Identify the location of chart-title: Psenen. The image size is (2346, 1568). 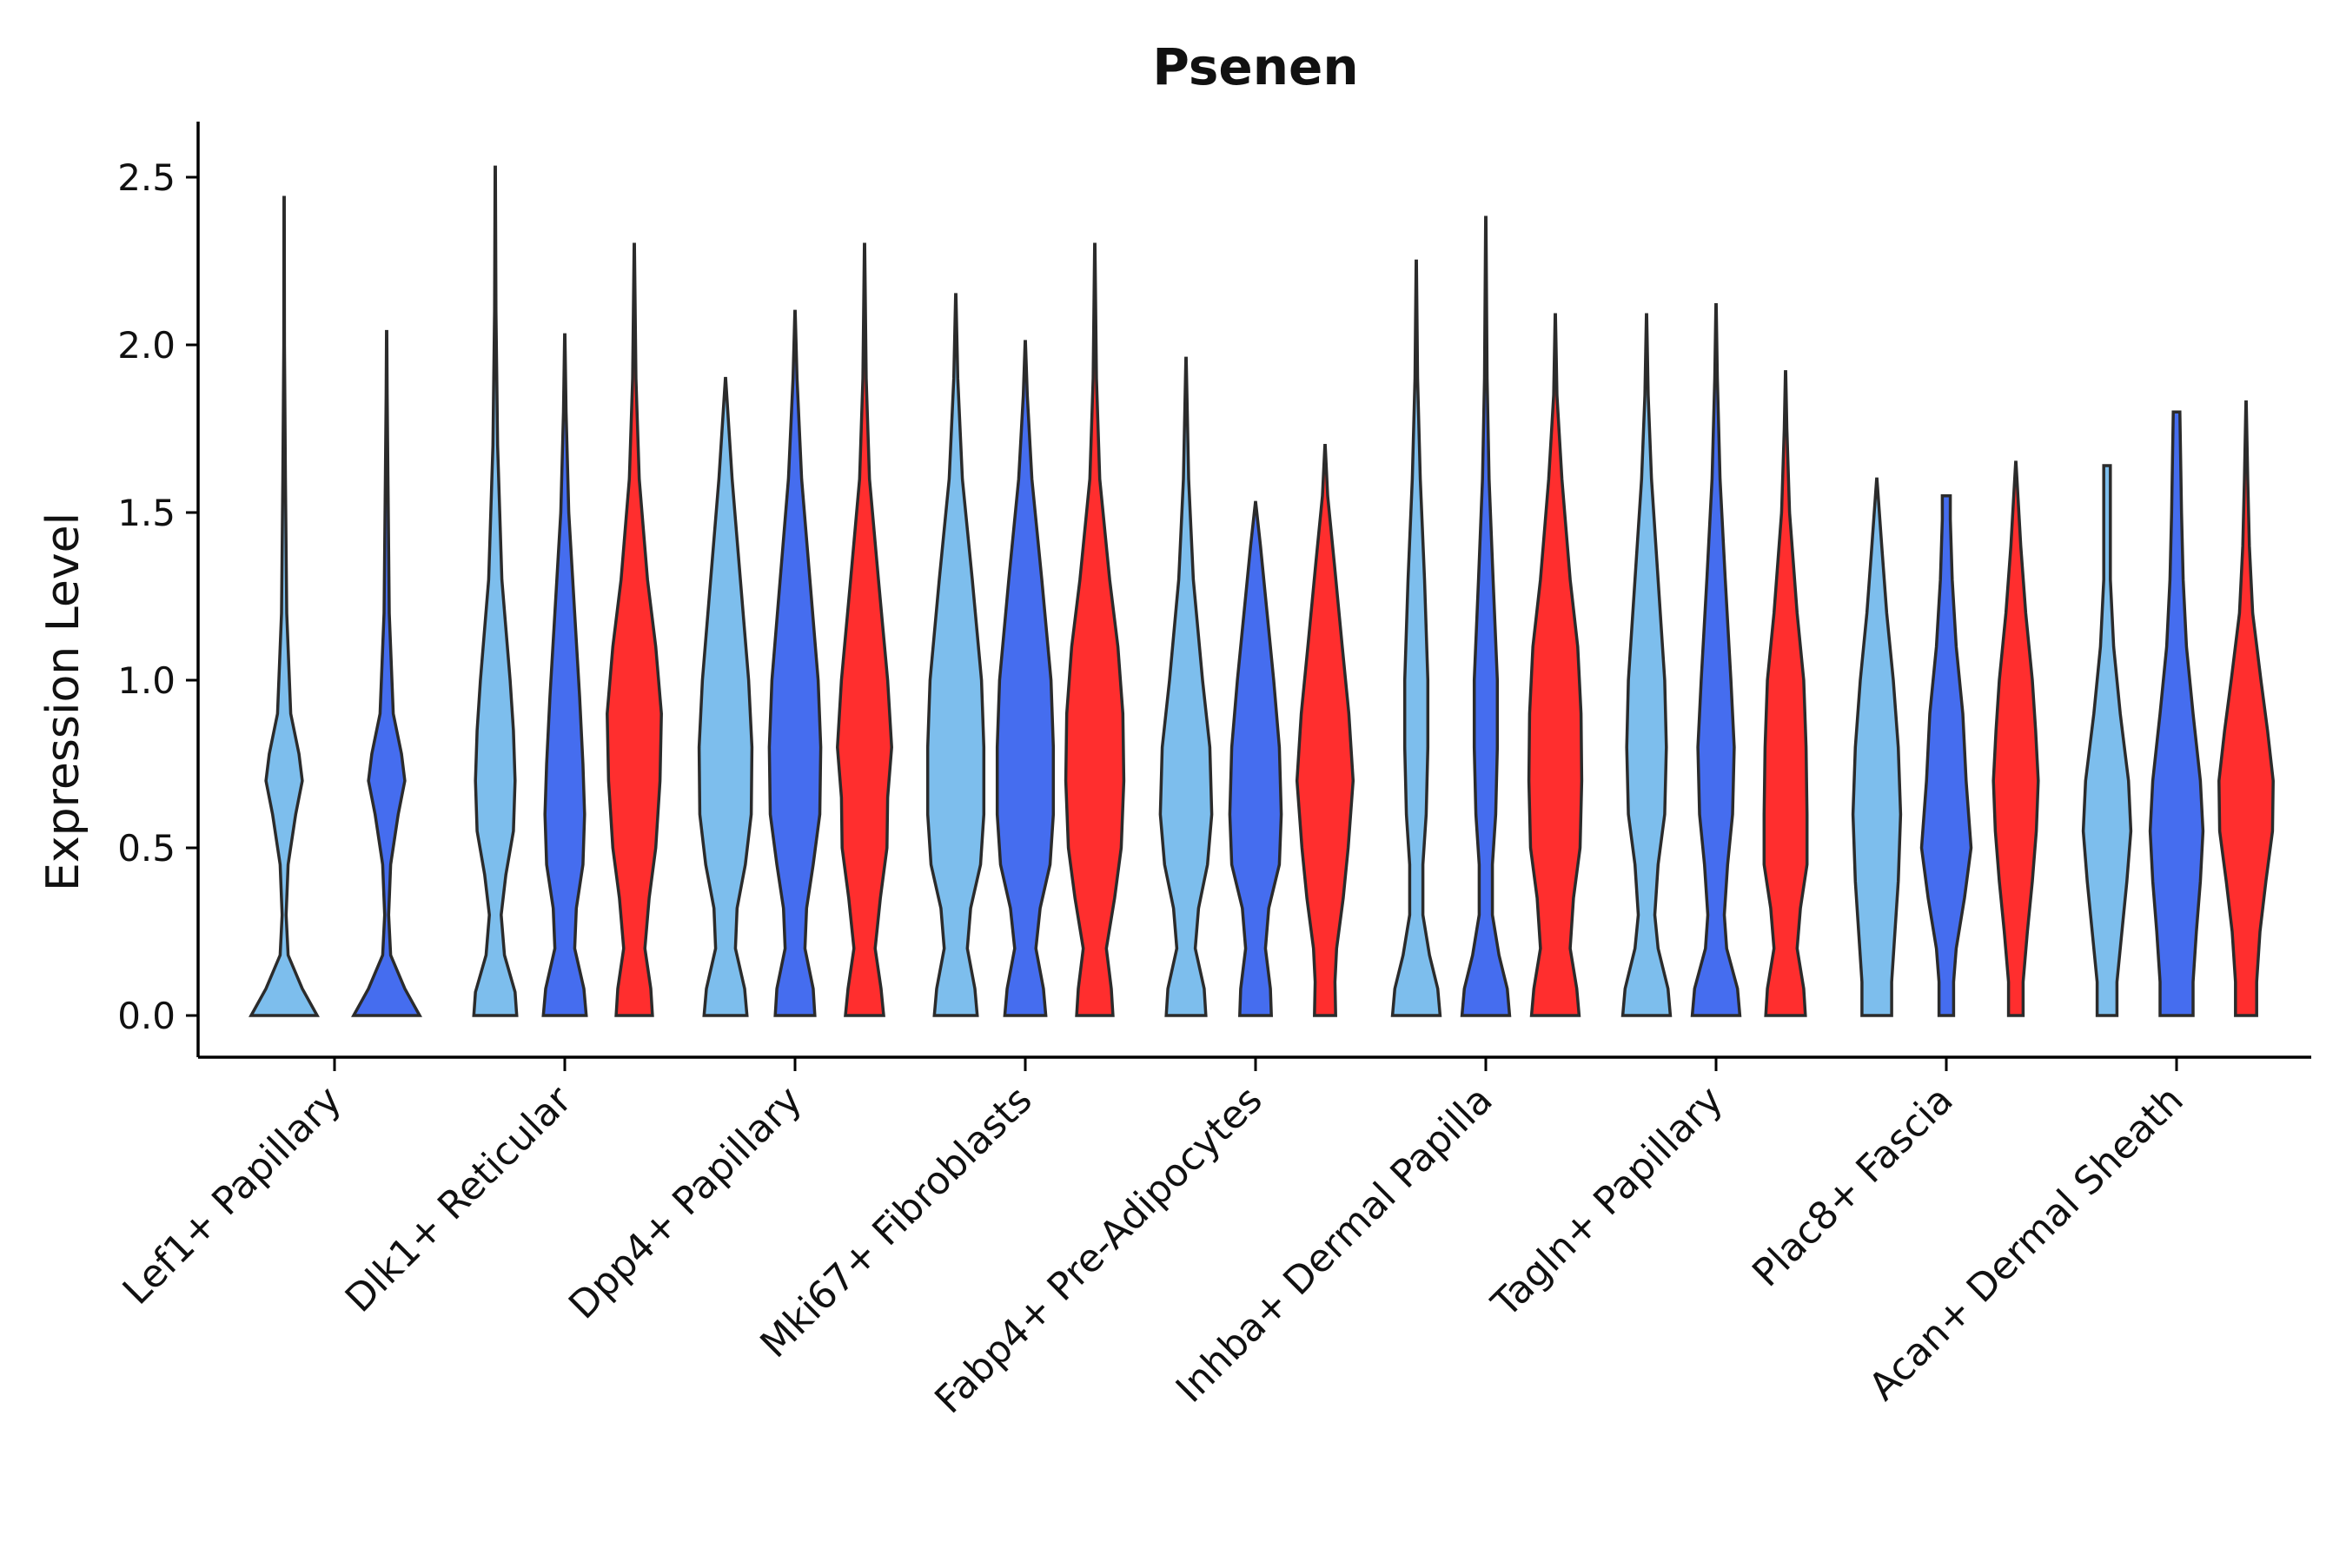
(1255, 66).